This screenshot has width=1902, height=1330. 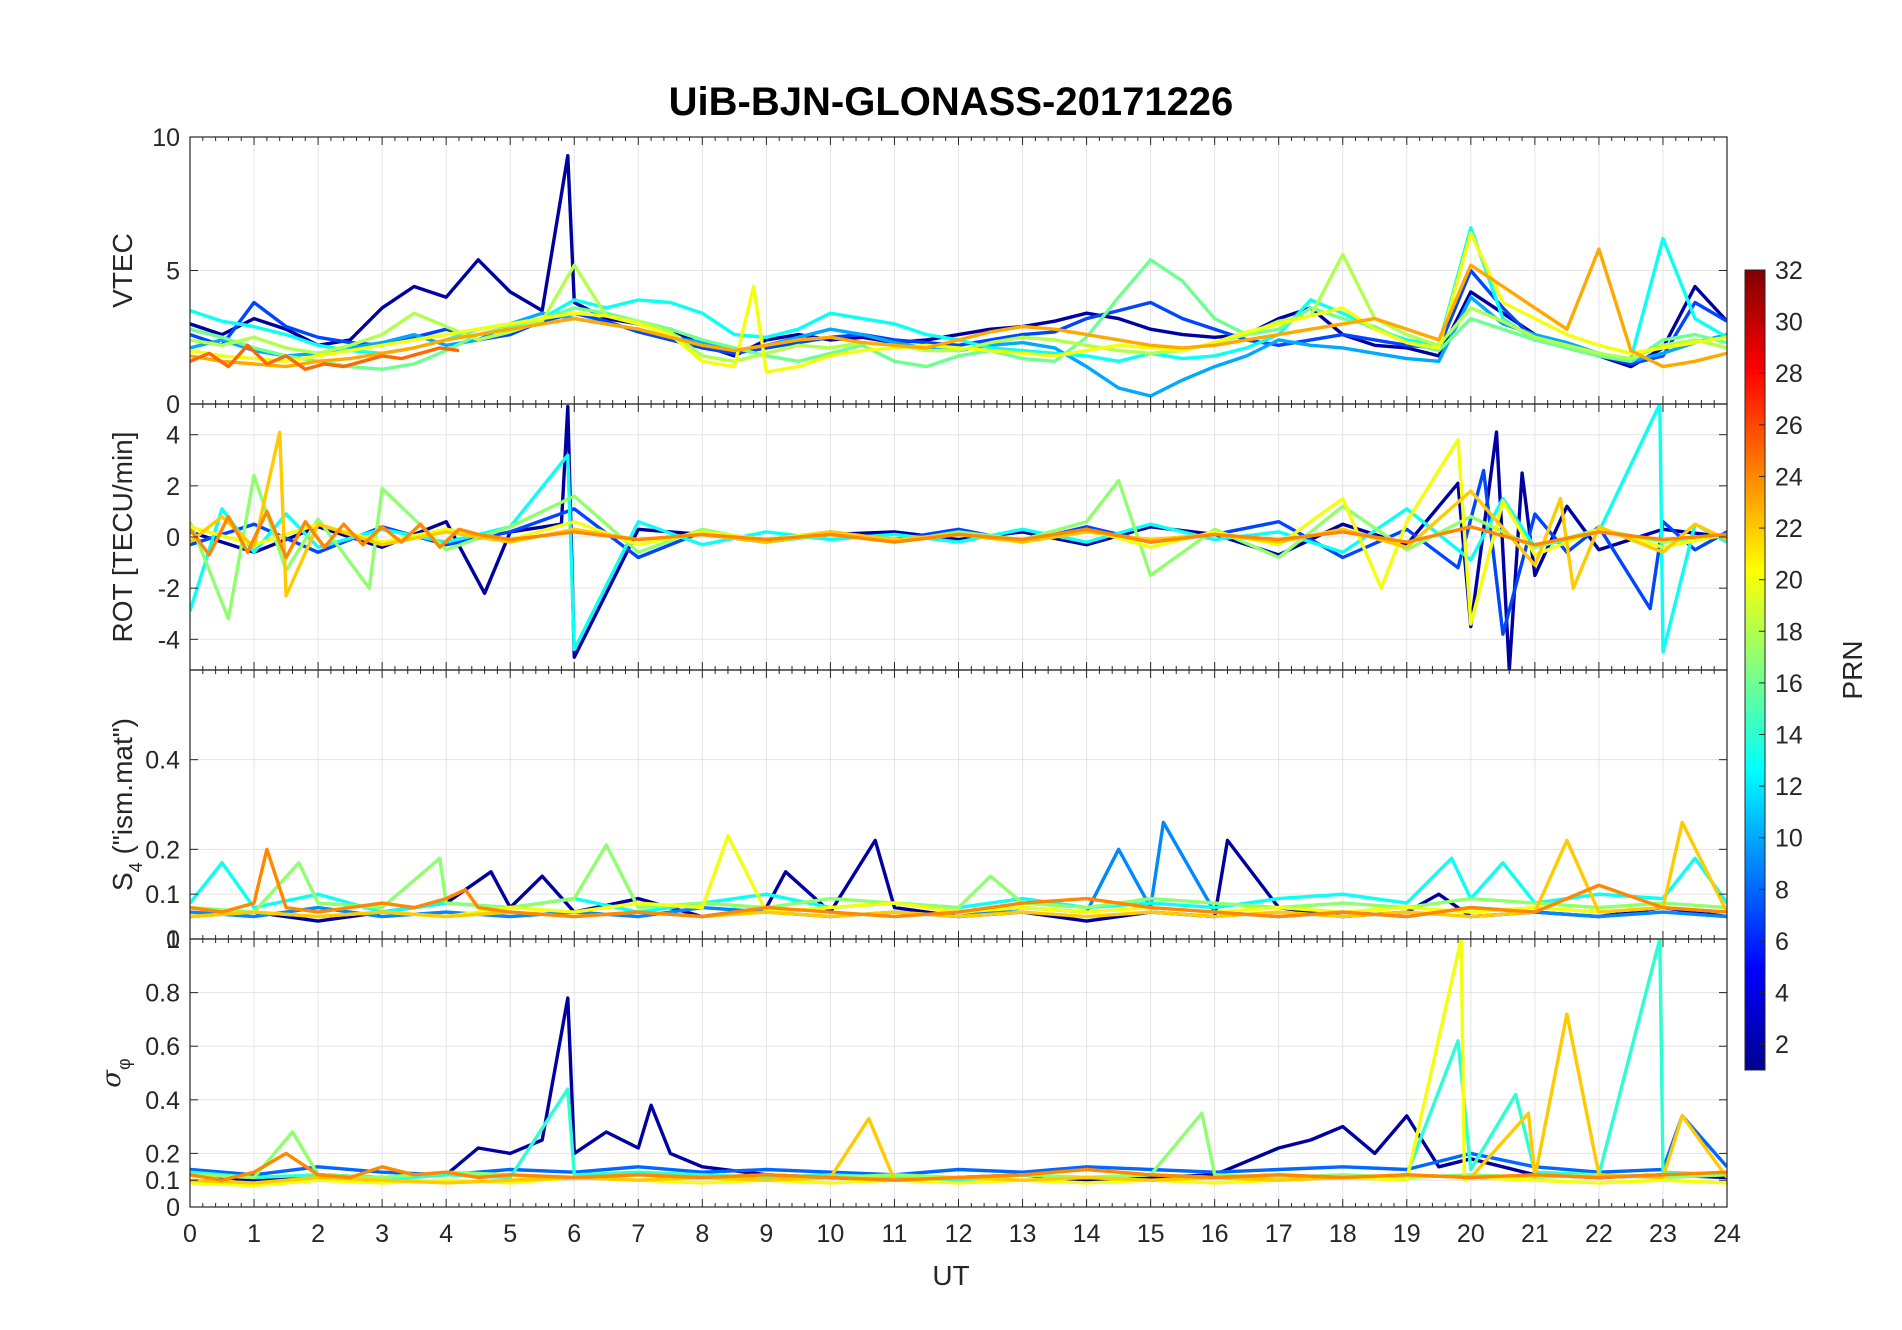 I want to click on colorbar-tick-label: 12, so click(x=1789, y=787).